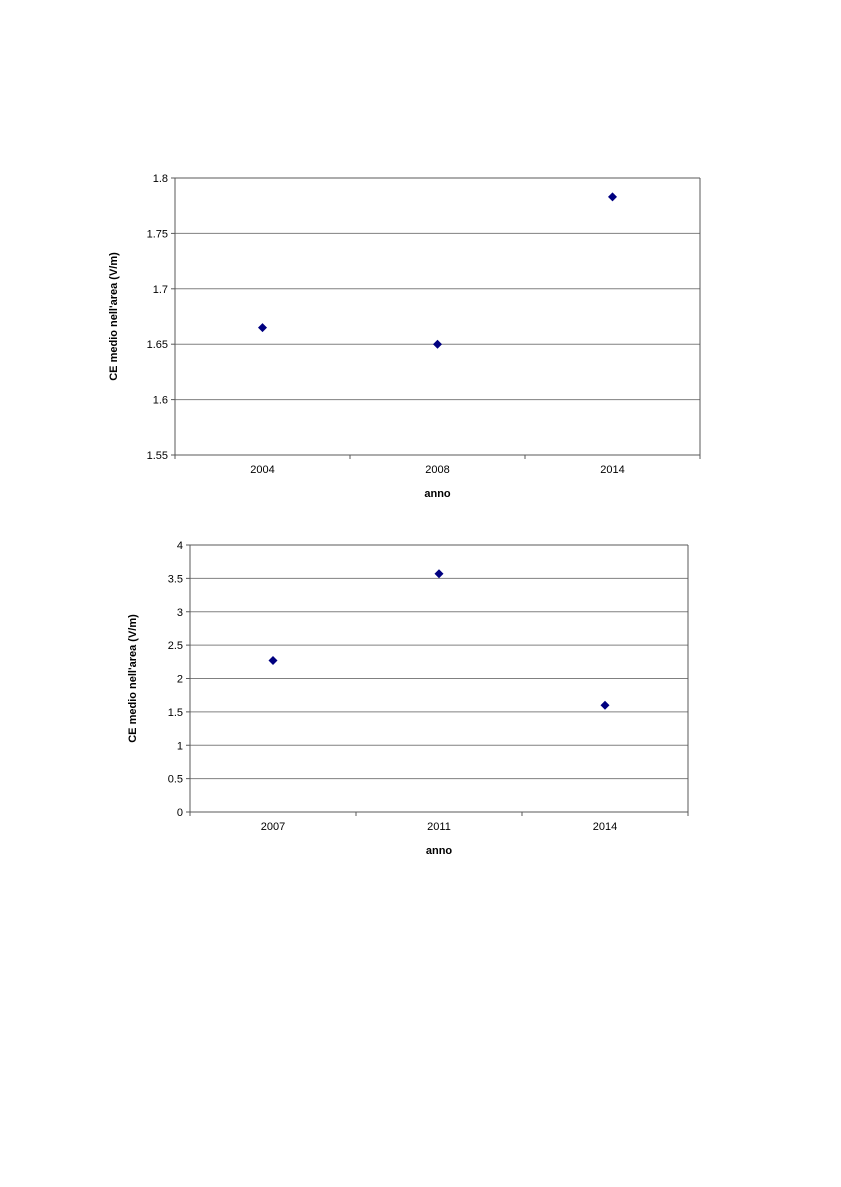  What do you see at coordinates (437, 470) in the screenshot?
I see `x-tick-label: 2008` at bounding box center [437, 470].